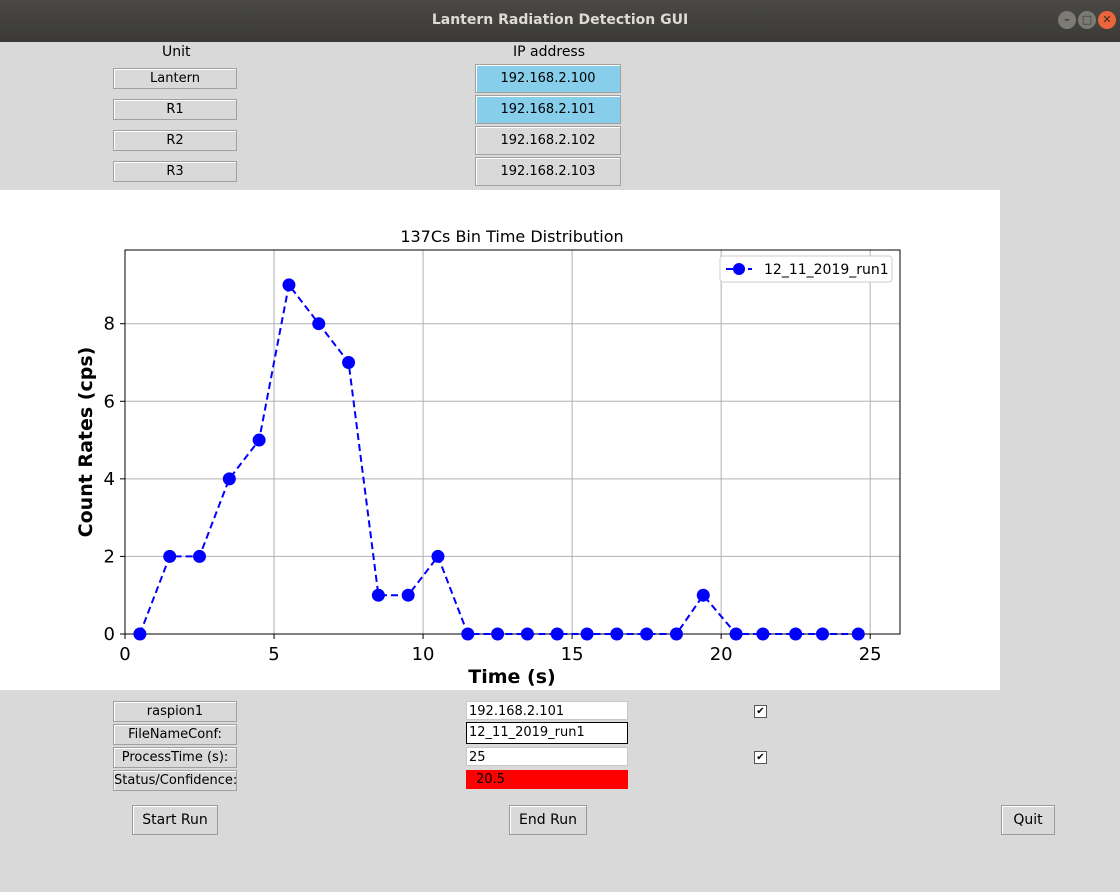  I want to click on device-checkbox: ✔, so click(760, 711).